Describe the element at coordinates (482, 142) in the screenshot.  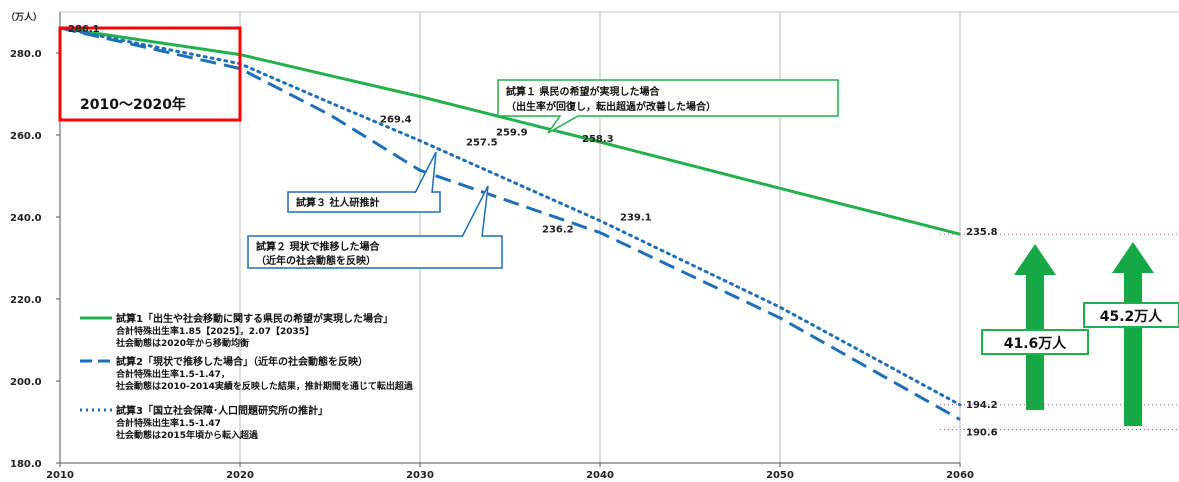
I see `data-label: 257.5` at that location.